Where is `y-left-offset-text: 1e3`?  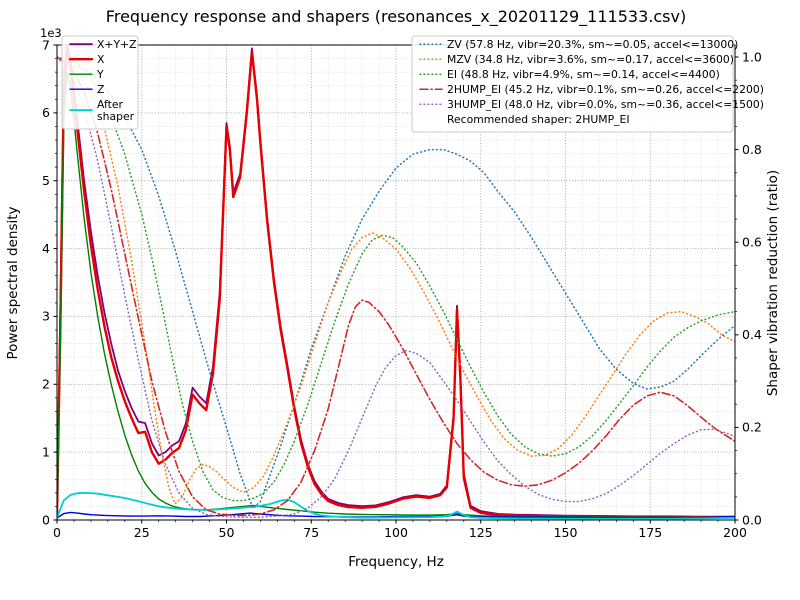
y-left-offset-text: 1e3 is located at coordinates (51, 33).